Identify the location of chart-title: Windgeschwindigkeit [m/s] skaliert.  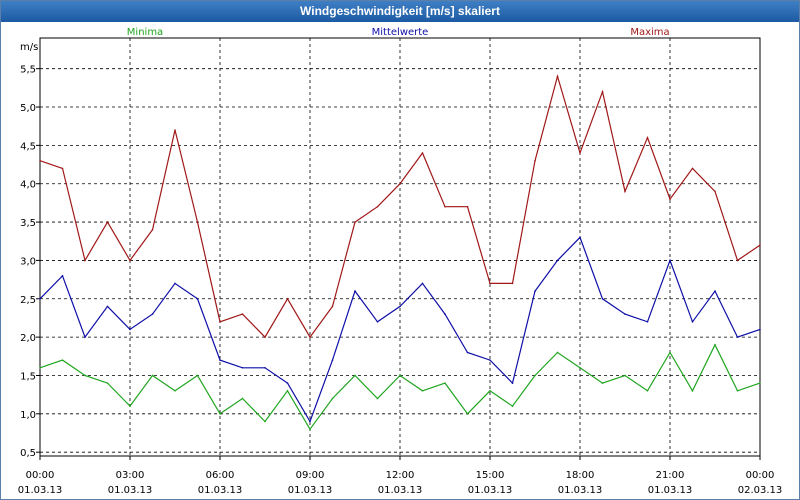
(400, 11).